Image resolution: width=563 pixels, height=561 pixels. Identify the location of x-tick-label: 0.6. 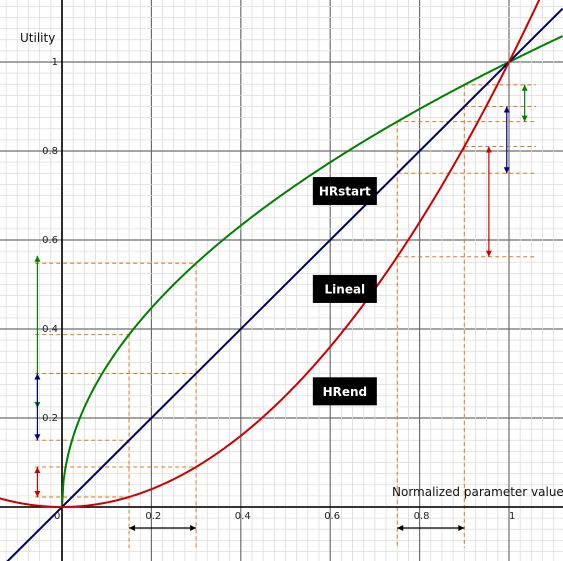
(332, 516).